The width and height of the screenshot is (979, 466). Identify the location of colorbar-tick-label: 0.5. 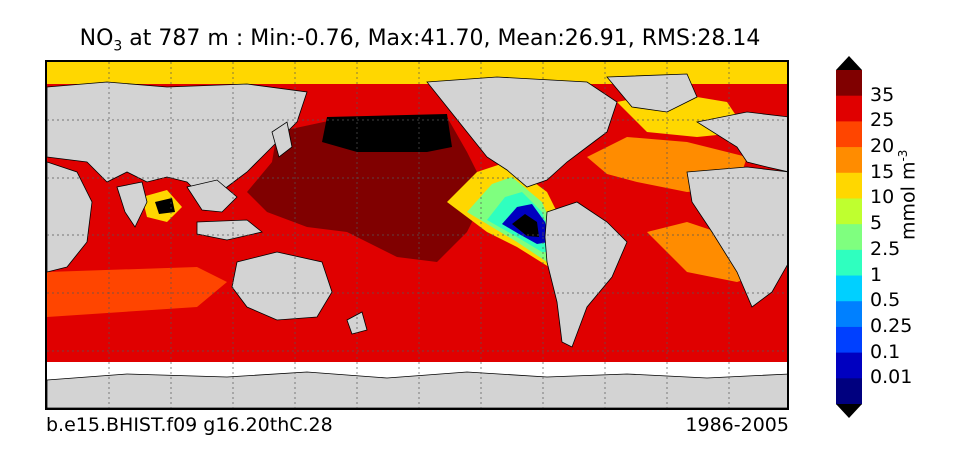
(885, 300).